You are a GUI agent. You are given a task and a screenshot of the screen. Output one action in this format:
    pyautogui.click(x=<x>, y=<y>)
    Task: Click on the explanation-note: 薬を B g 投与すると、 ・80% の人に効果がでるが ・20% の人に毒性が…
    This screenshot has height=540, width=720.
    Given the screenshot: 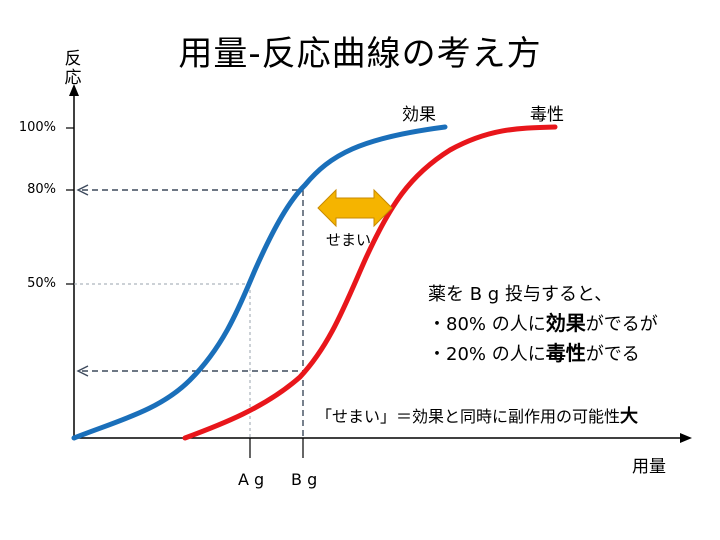 What is the action you would take?
    pyautogui.click(x=543, y=324)
    